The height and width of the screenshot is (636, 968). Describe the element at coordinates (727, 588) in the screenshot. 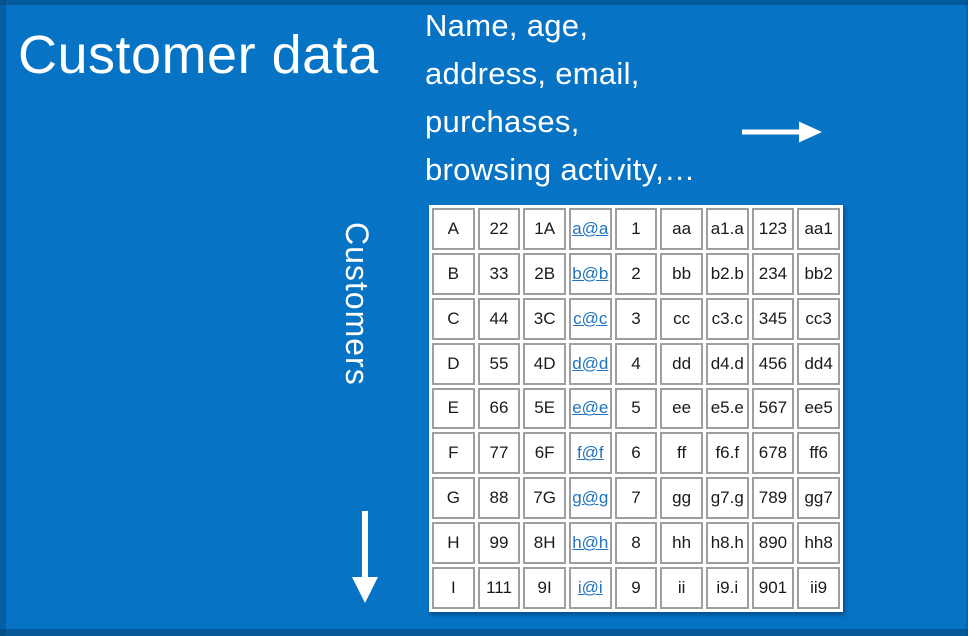

I see `table-cell: i9.i` at that location.